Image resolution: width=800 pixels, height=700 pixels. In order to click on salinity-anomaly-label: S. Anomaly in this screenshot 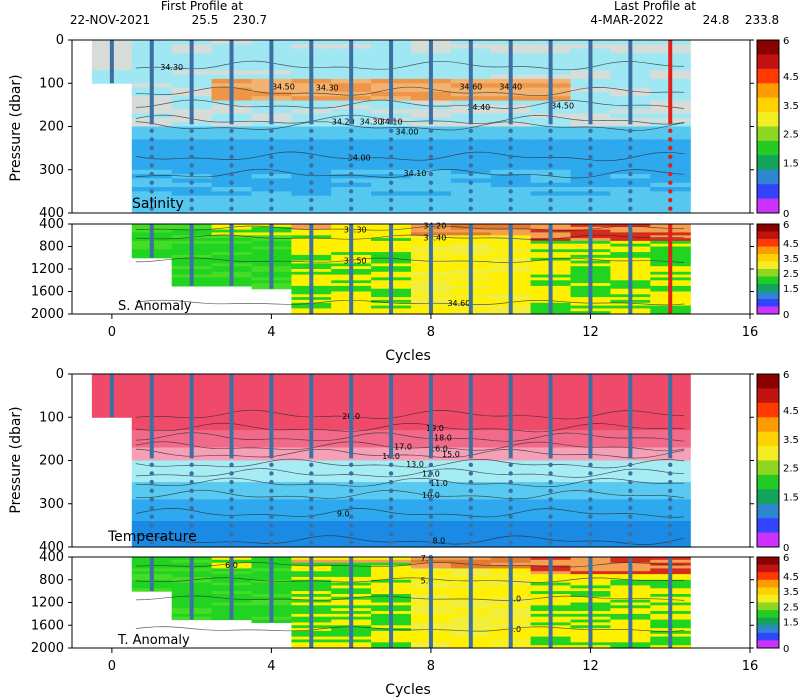, I will do `click(155, 306)`.